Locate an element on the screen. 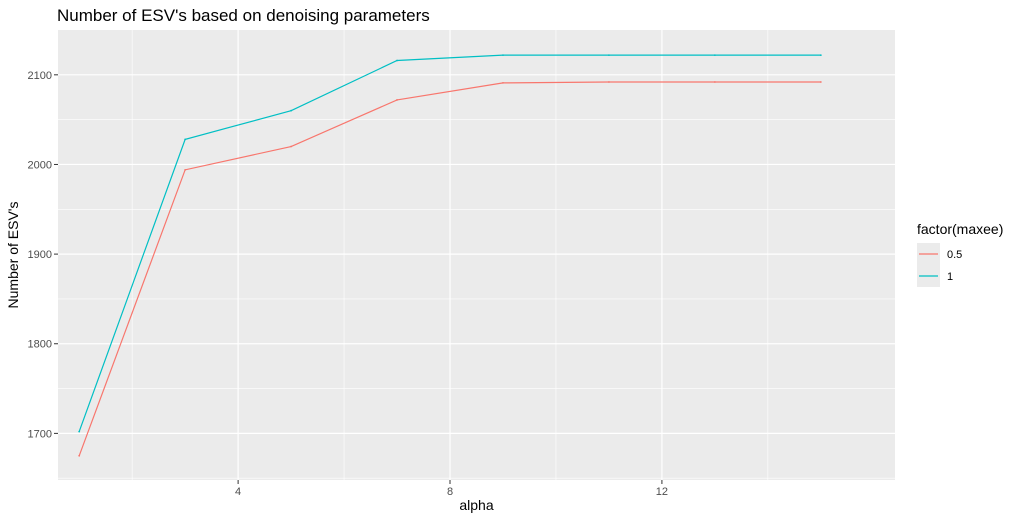  x-axis: 4 8 12 is located at coordinates (451, 489).